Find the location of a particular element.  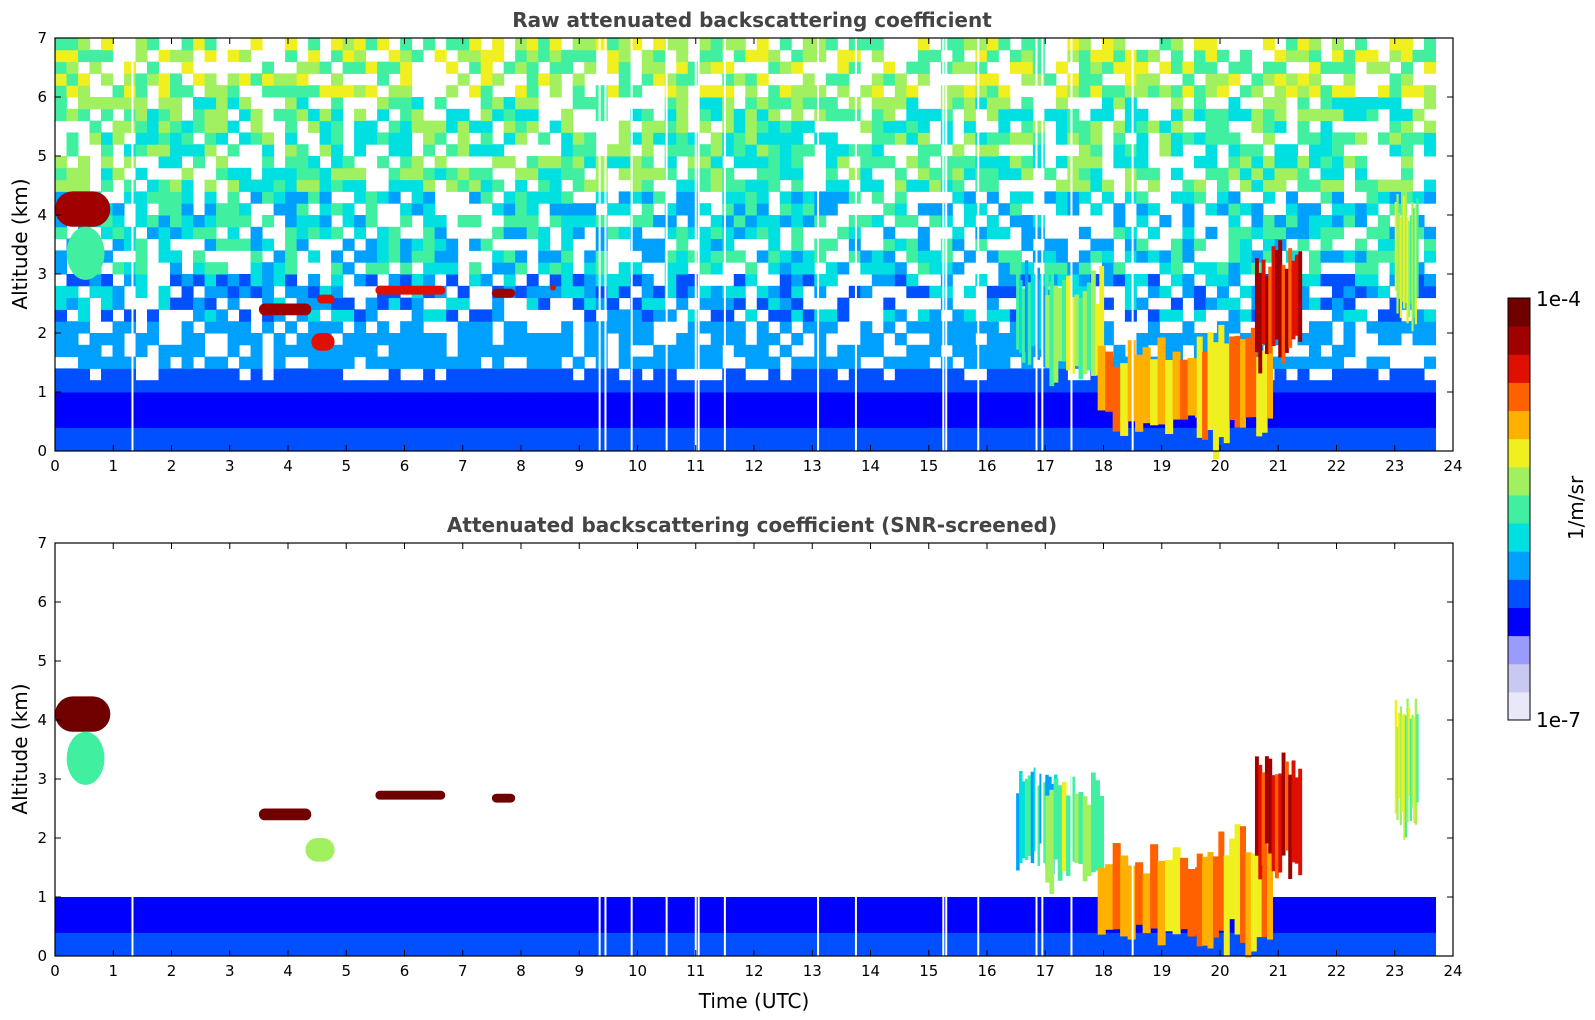

colorbar-swatches is located at coordinates (1519, 509).